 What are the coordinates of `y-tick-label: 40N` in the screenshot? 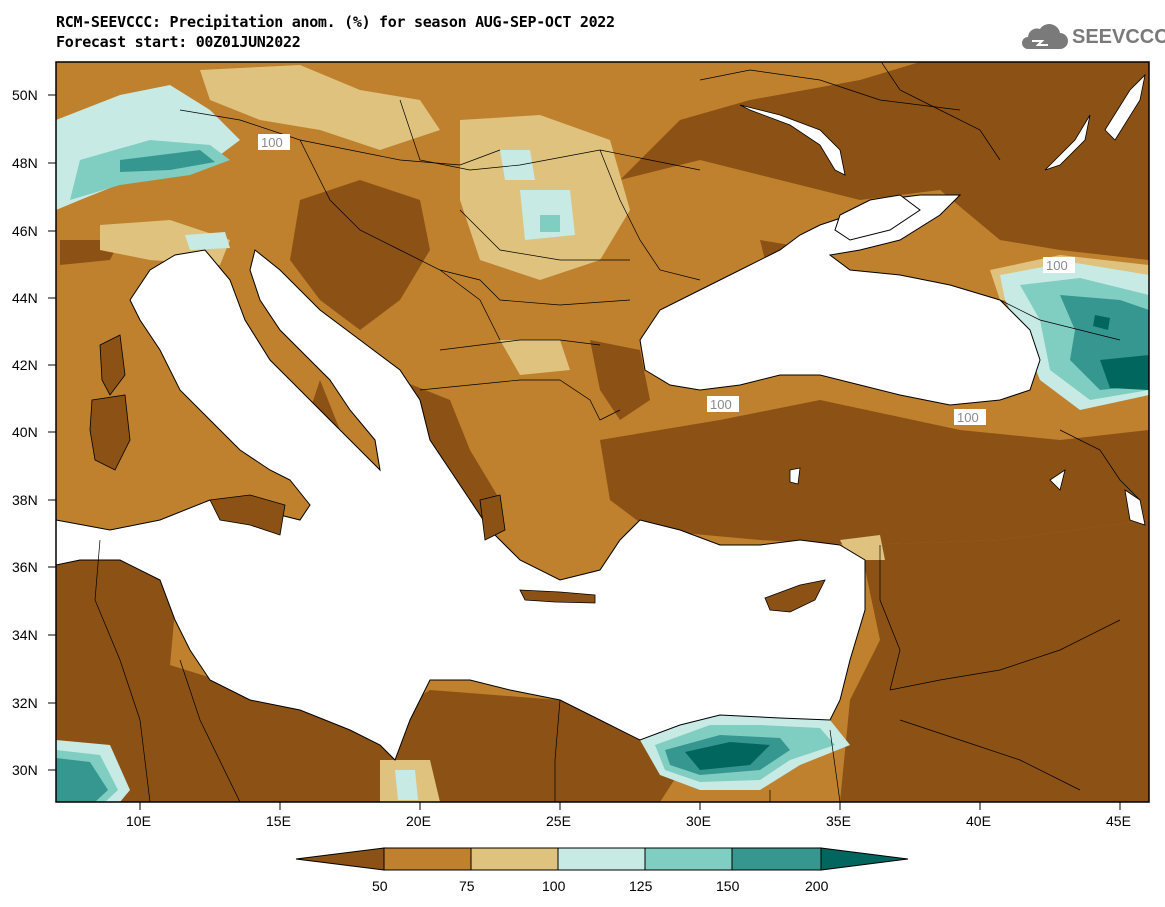 It's located at (25, 432).